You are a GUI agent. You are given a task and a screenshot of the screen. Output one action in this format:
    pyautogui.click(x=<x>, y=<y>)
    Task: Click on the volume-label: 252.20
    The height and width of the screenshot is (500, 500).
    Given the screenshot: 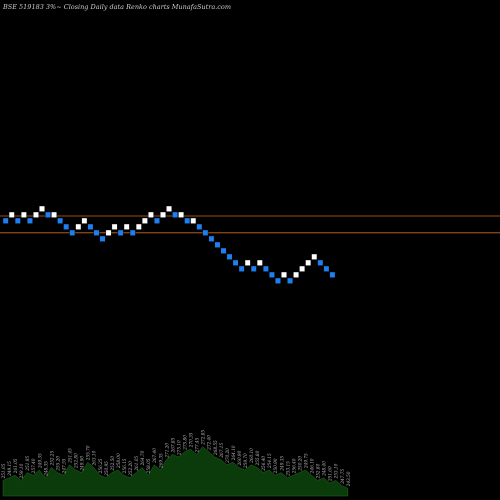 What is the action you would take?
    pyautogui.click(x=130, y=469)
    